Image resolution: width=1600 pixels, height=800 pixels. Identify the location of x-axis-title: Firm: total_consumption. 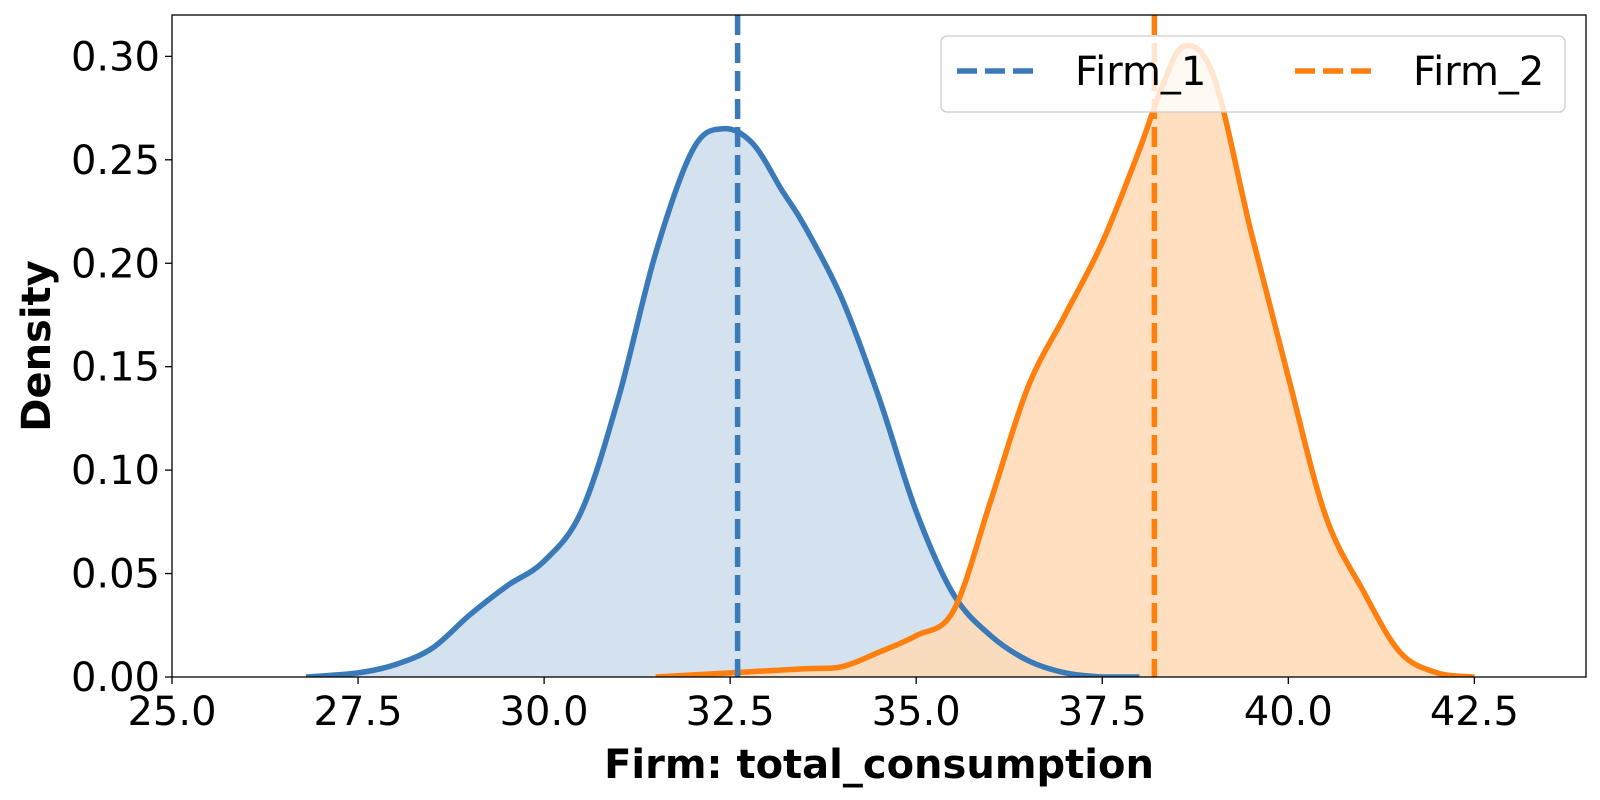
(879, 765).